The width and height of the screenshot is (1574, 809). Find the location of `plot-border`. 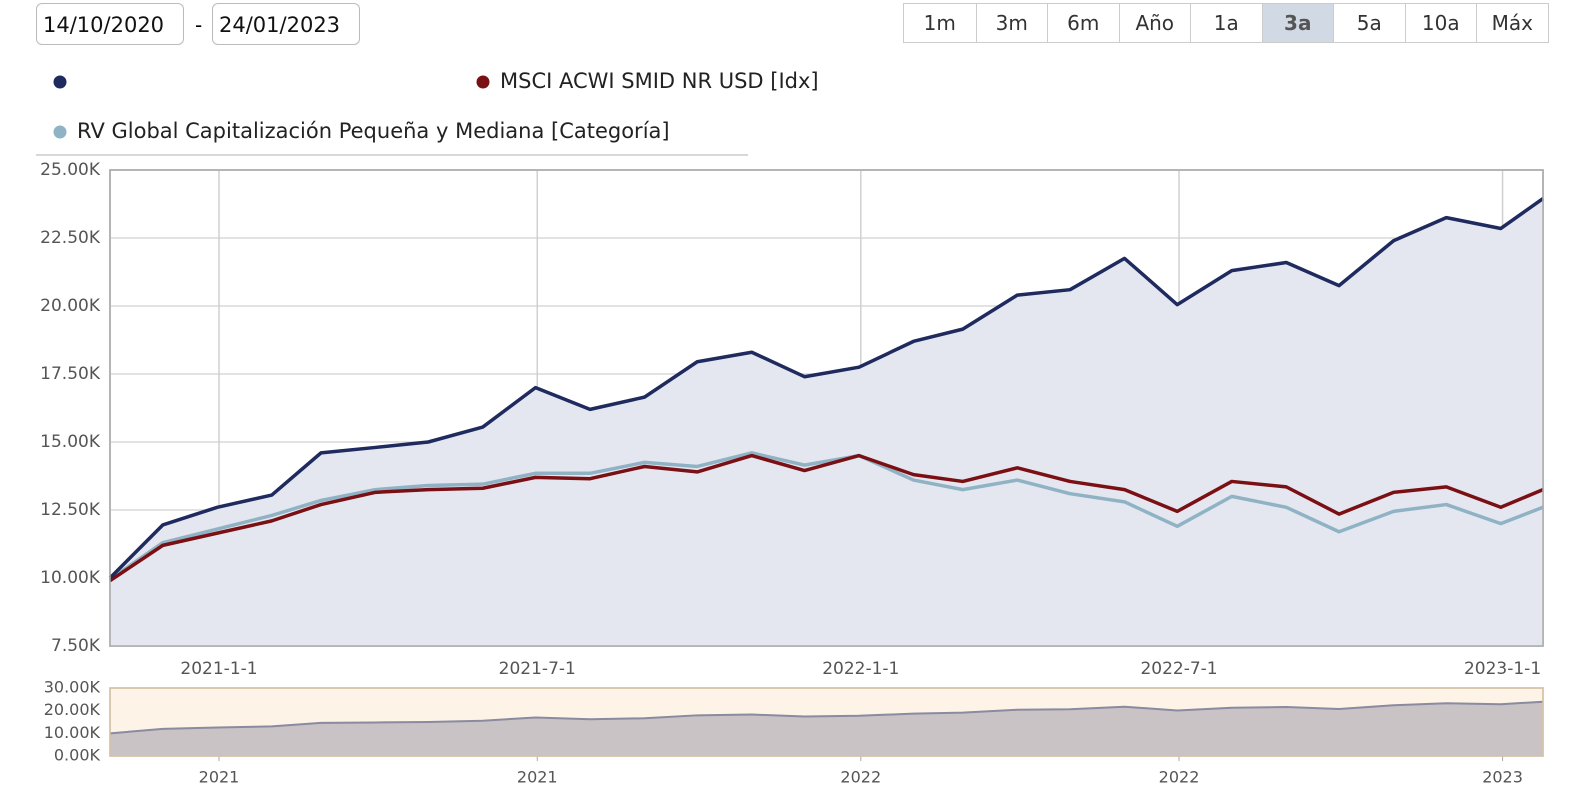

plot-border is located at coordinates (826, 722).